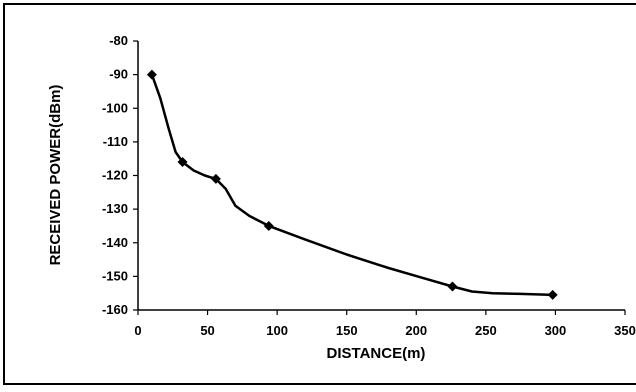  What do you see at coordinates (207, 330) in the screenshot?
I see `x-tick-label: 50` at bounding box center [207, 330].